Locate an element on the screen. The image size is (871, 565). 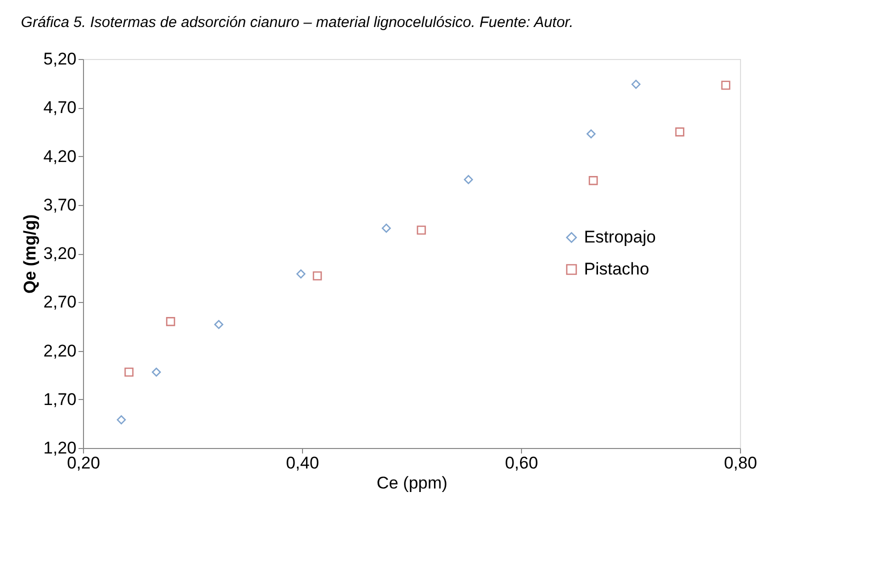
y-tick-label: 3,20 is located at coordinates (59, 253).